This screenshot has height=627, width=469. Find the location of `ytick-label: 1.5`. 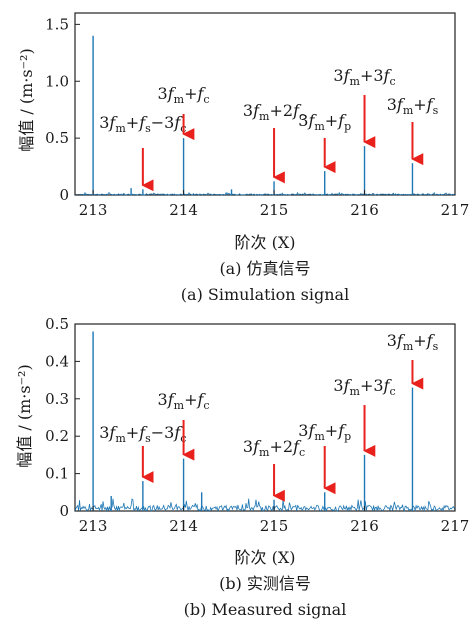

ytick-label: 1.5 is located at coordinates (57, 24).